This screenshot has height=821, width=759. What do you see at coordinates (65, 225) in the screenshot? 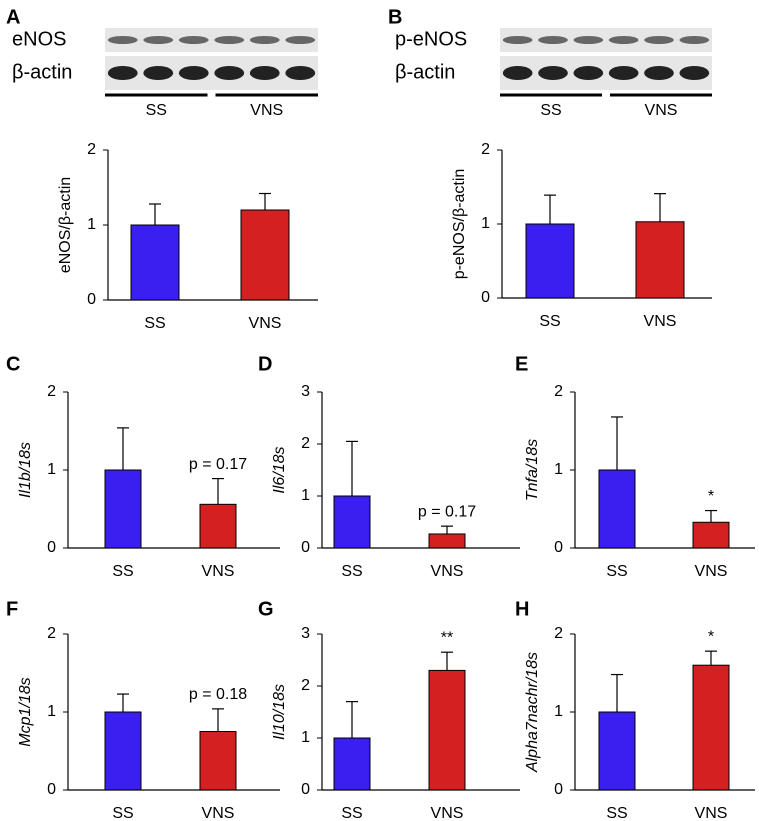
I see `y-axis-label: eNOS/β-actin` at bounding box center [65, 225].